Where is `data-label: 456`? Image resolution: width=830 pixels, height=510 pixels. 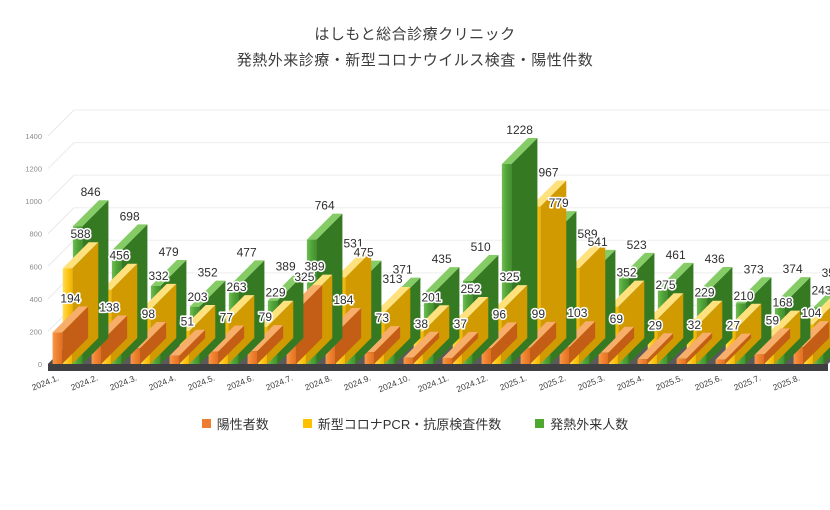
data-label: 456 is located at coordinates (119, 256).